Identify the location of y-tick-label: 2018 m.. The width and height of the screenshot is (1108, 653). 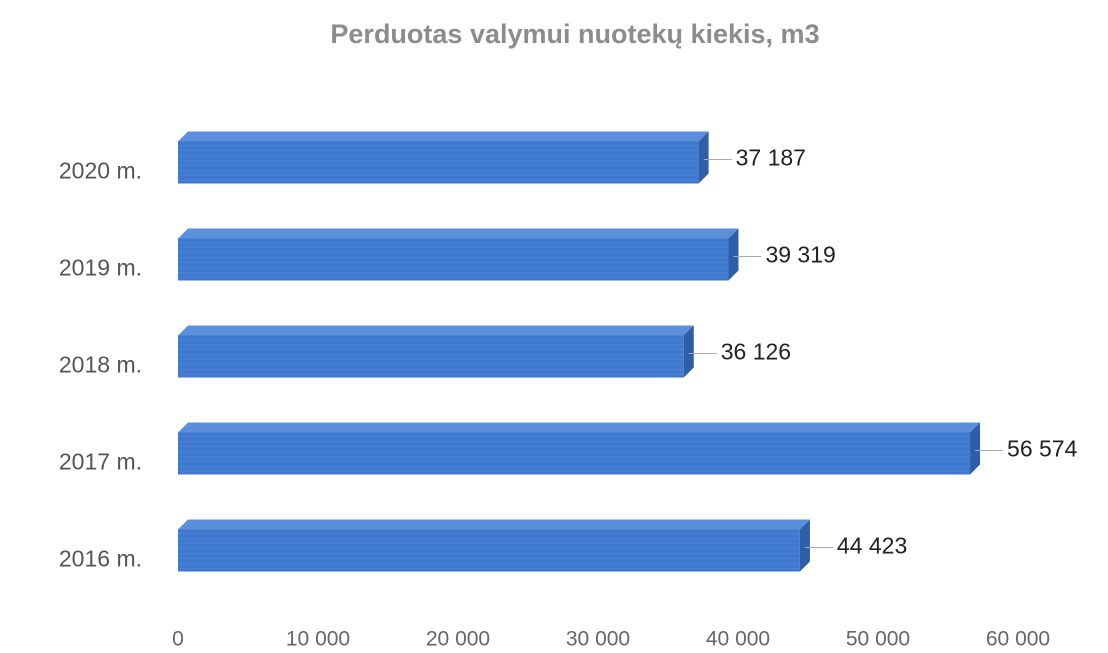
(100, 365).